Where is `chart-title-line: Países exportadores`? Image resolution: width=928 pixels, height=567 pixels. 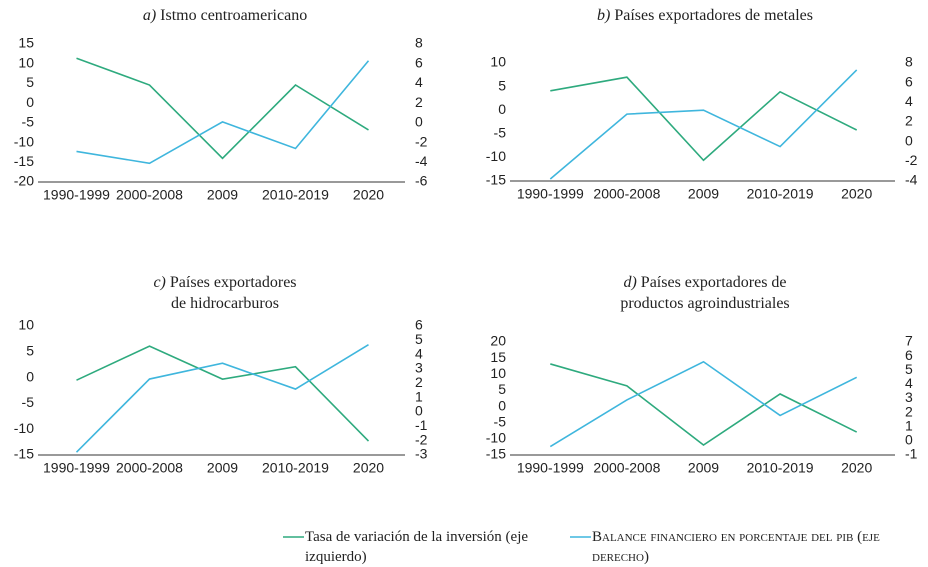 chart-title-line: Países exportadores is located at coordinates (233, 282).